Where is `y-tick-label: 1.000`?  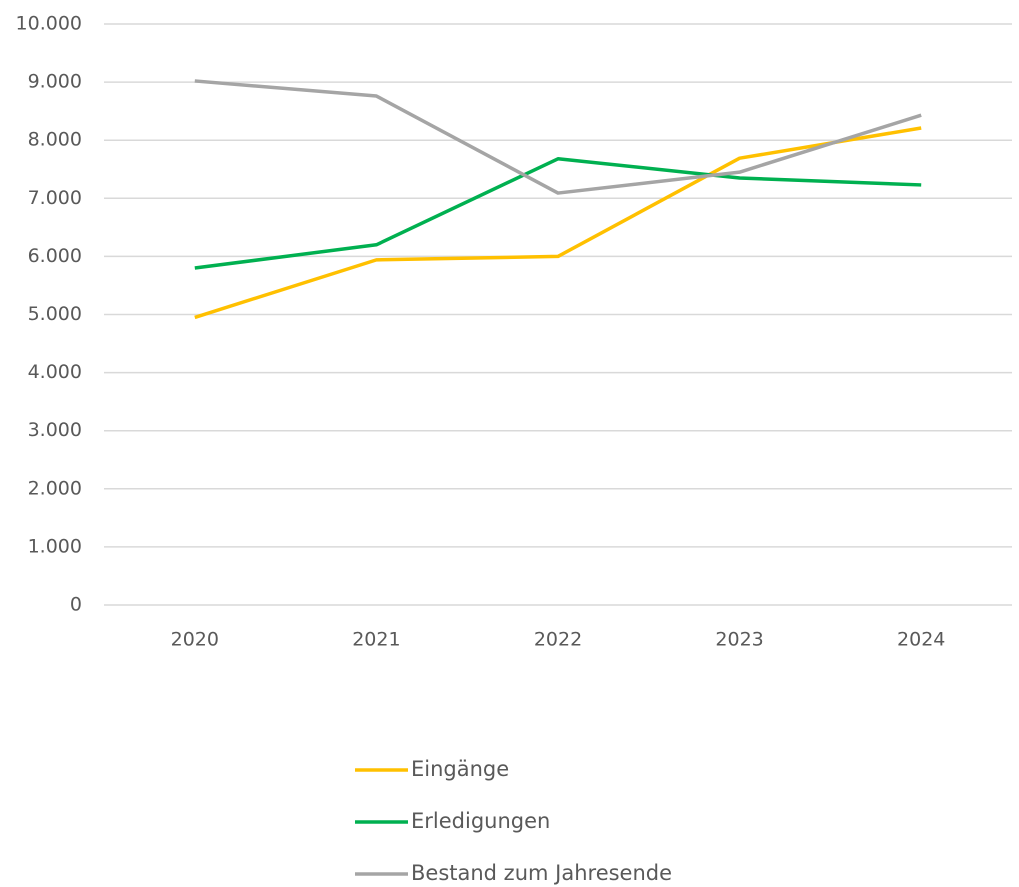
y-tick-label: 1.000 is located at coordinates (55, 546).